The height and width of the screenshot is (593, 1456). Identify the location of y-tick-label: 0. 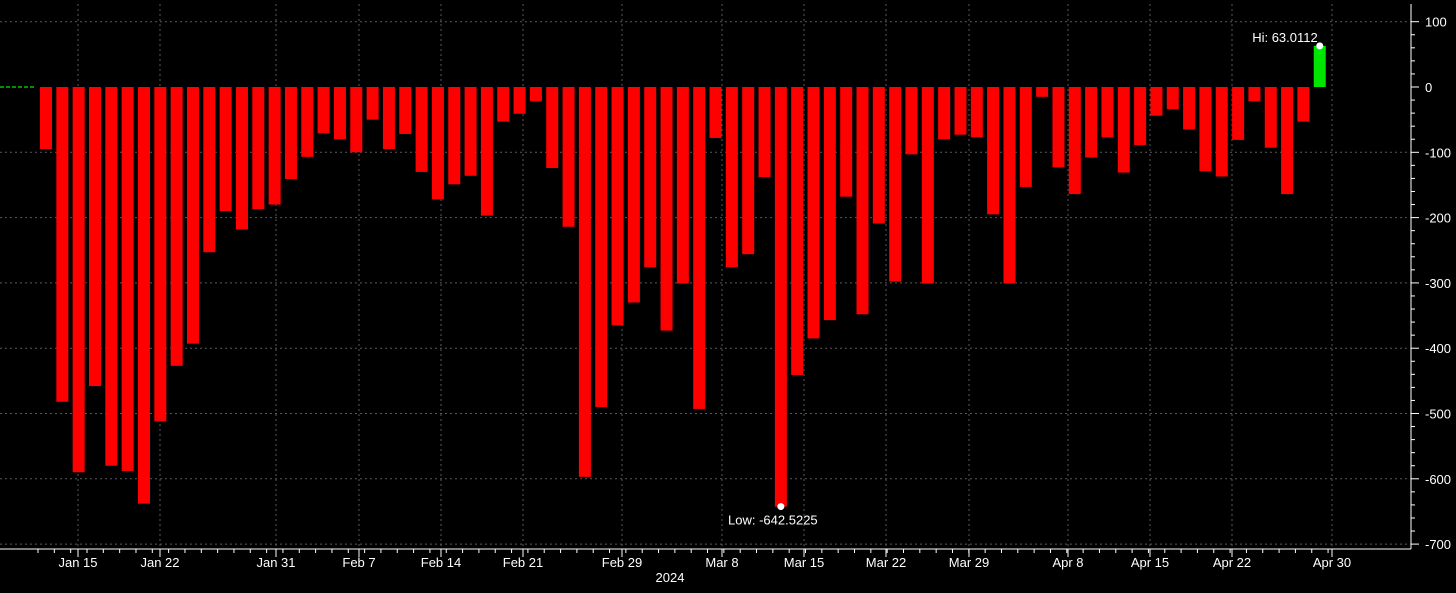
(1428, 87).